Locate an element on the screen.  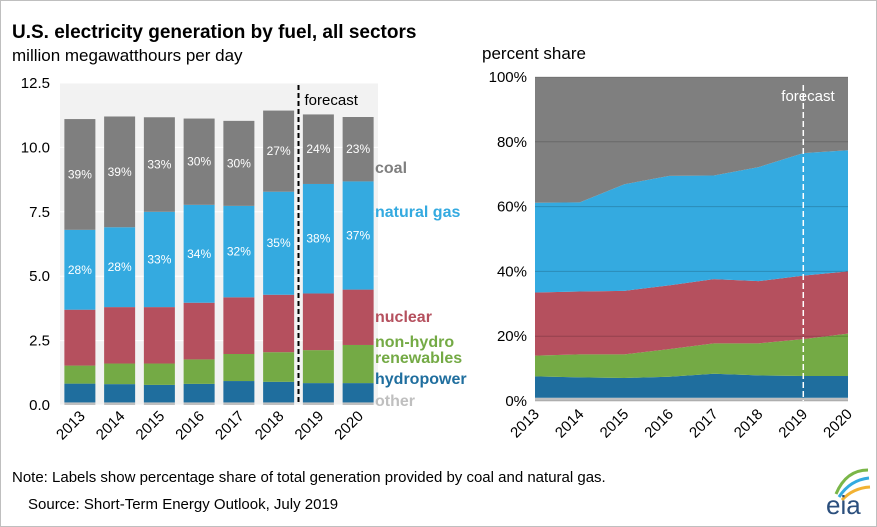
bar-data-label: 38% is located at coordinates (318, 239).